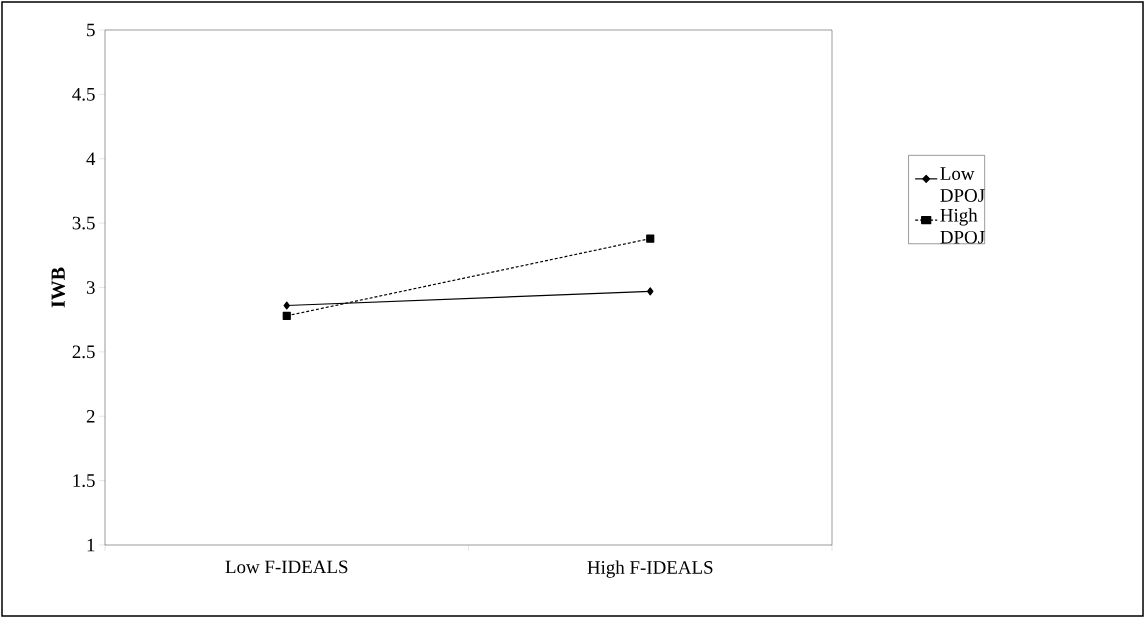 This screenshot has width=1145, height=618. What do you see at coordinates (286, 567) in the screenshot?
I see `x-tick-label: Low F-IDEALS` at bounding box center [286, 567].